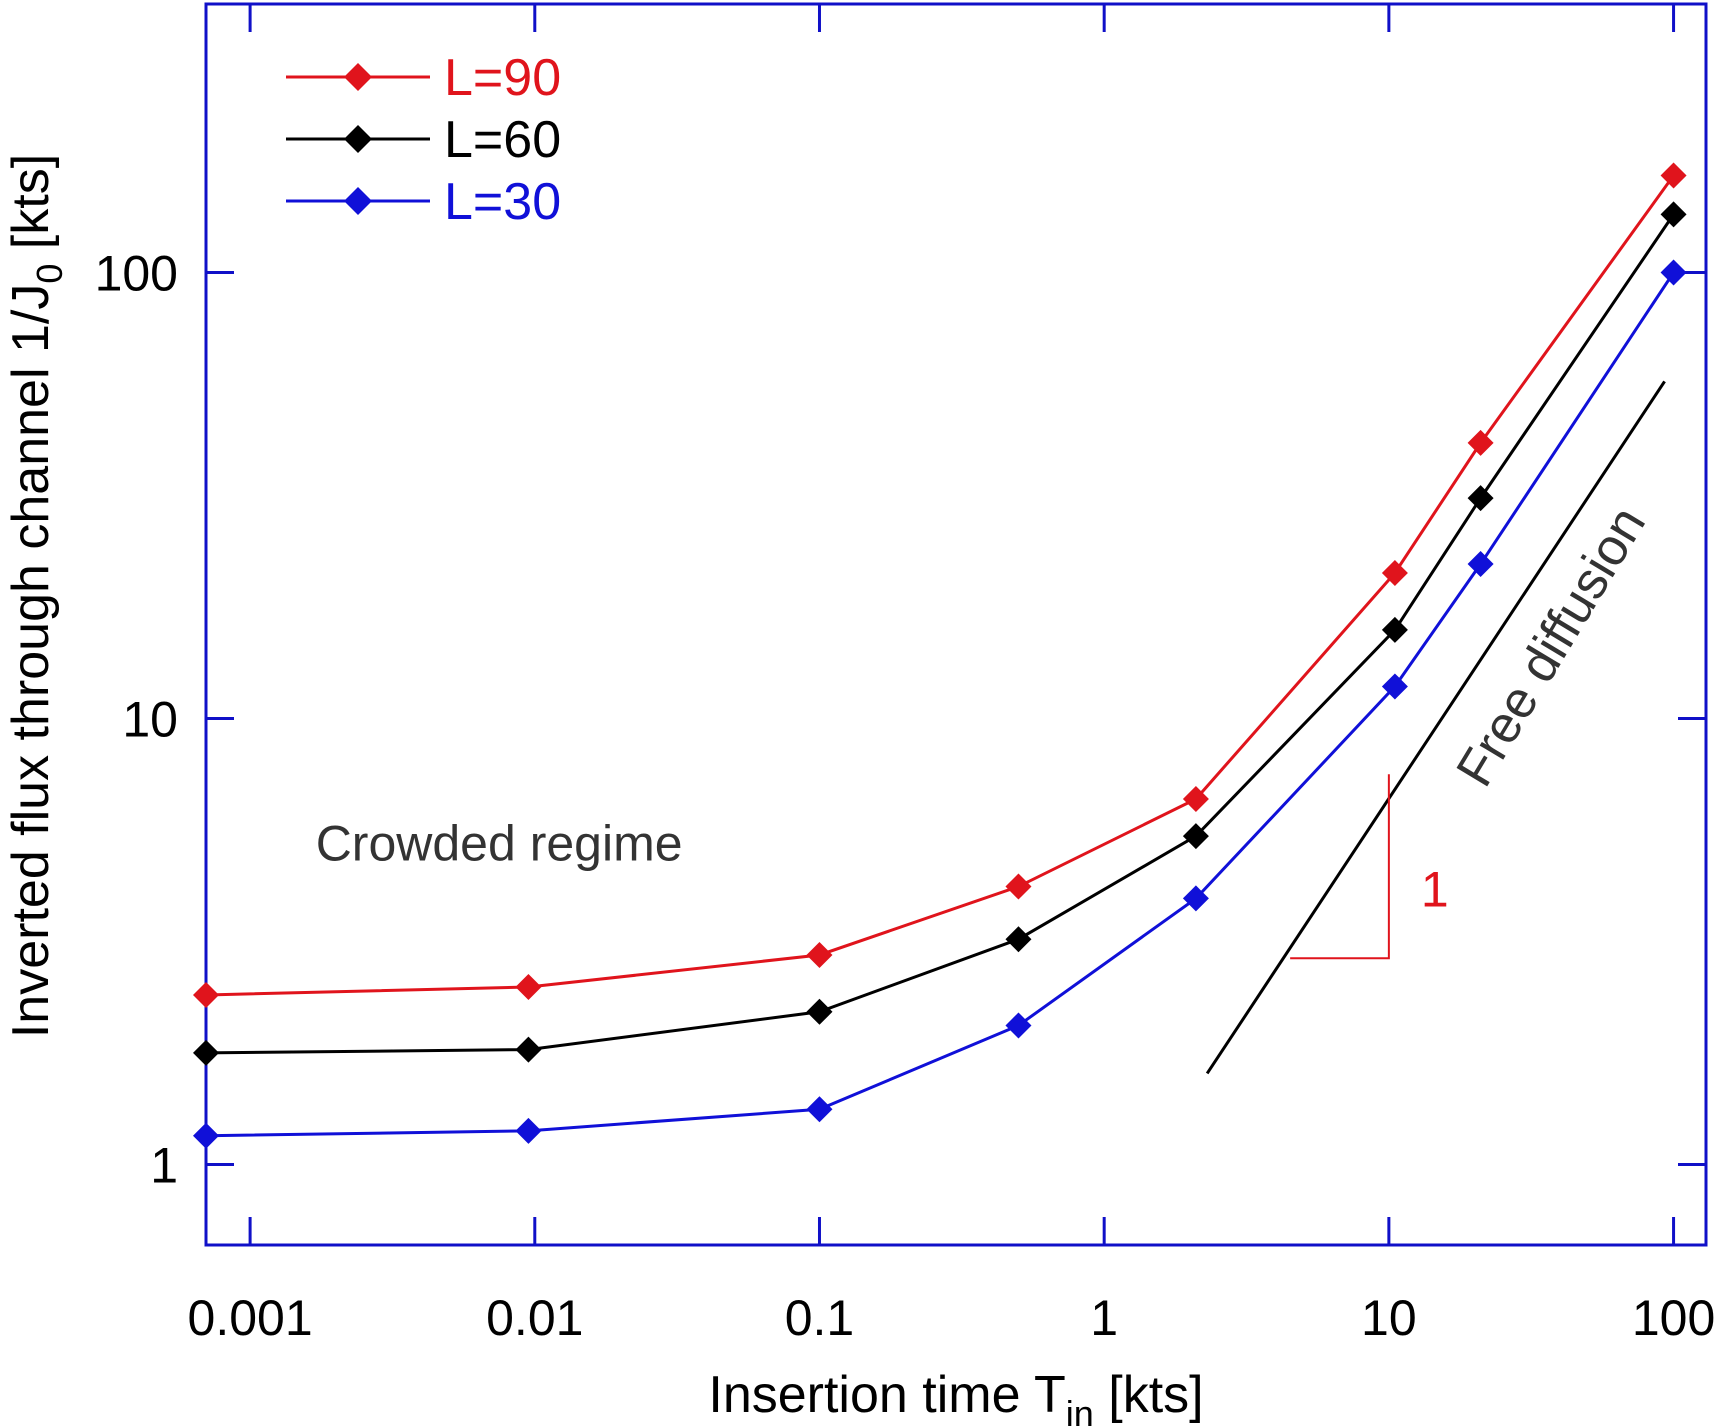  I want to click on legend-item: L=60, so click(423, 140).